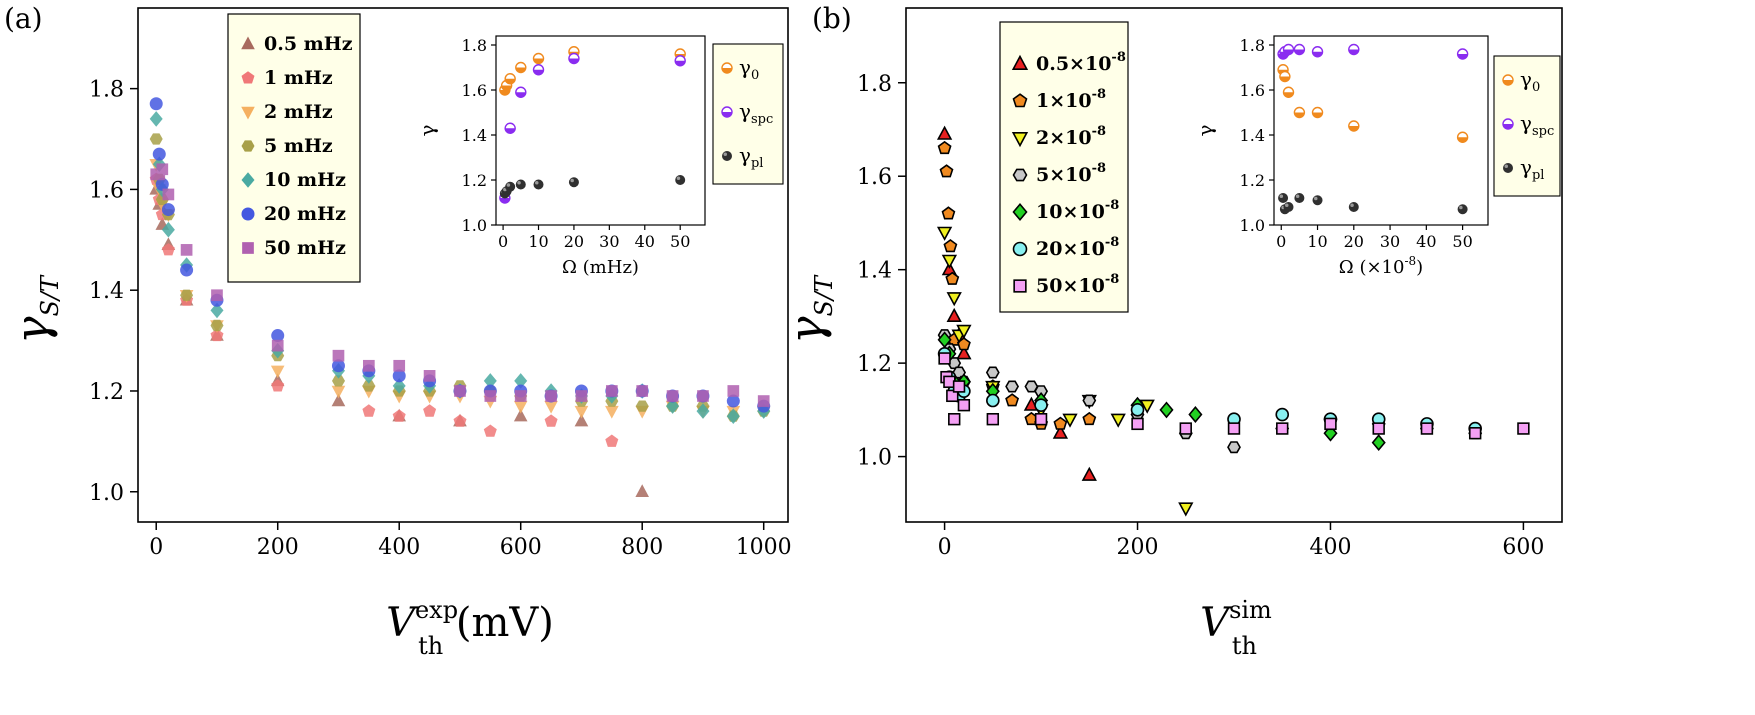  What do you see at coordinates (1462, 241) in the screenshot?
I see `inset-x-tick-label: 50` at bounding box center [1462, 241].